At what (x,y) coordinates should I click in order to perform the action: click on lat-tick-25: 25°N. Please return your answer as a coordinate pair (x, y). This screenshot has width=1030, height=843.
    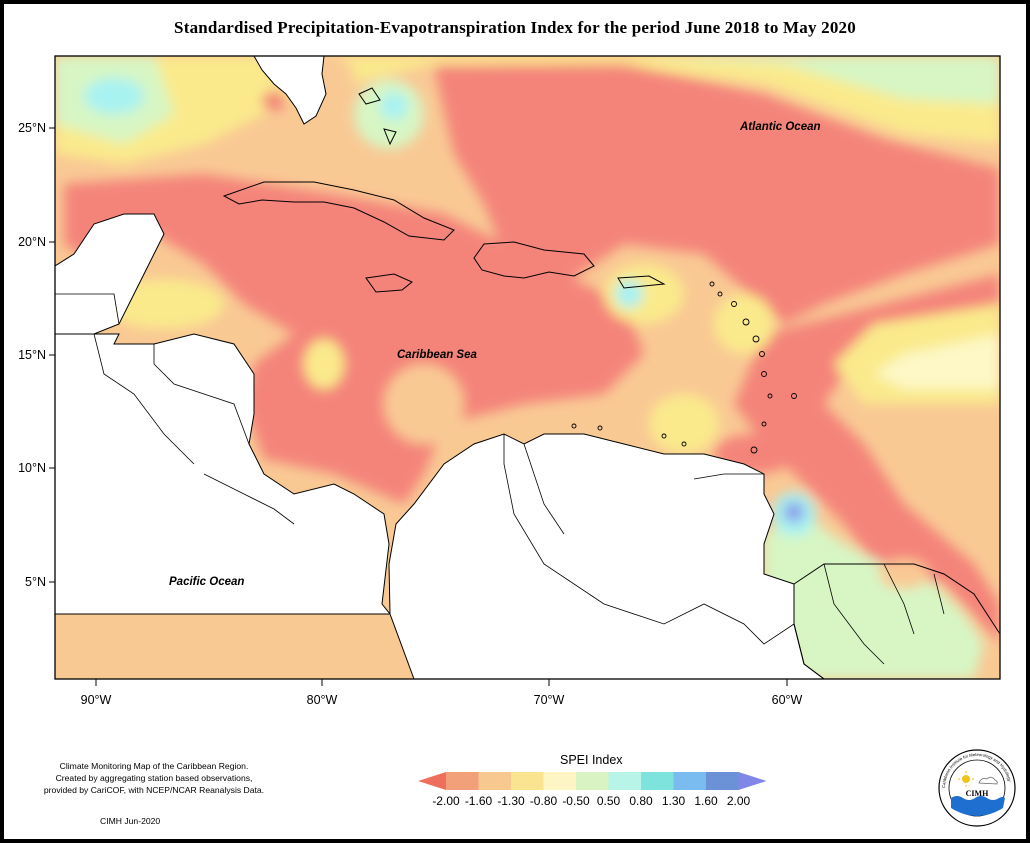
    Looking at the image, I should click on (32, 128).